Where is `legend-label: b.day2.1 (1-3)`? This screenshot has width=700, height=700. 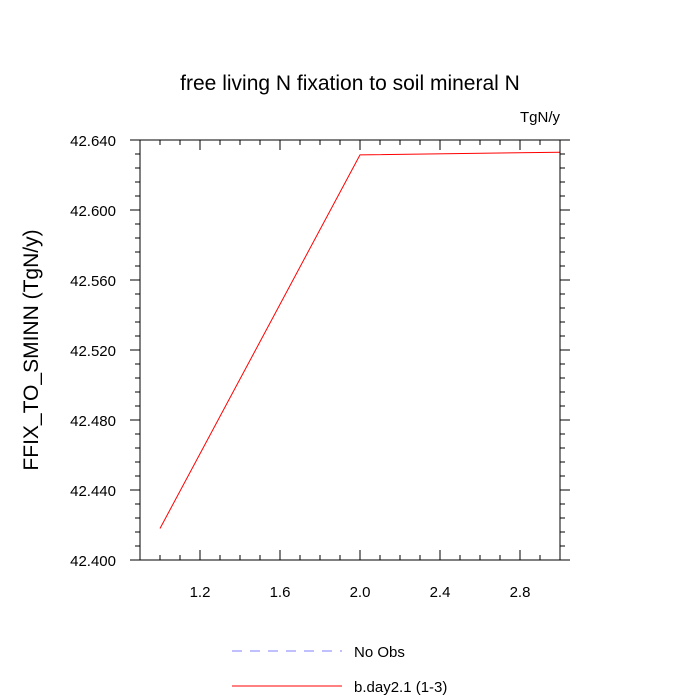 legend-label: b.day2.1 (1-3) is located at coordinates (400, 687).